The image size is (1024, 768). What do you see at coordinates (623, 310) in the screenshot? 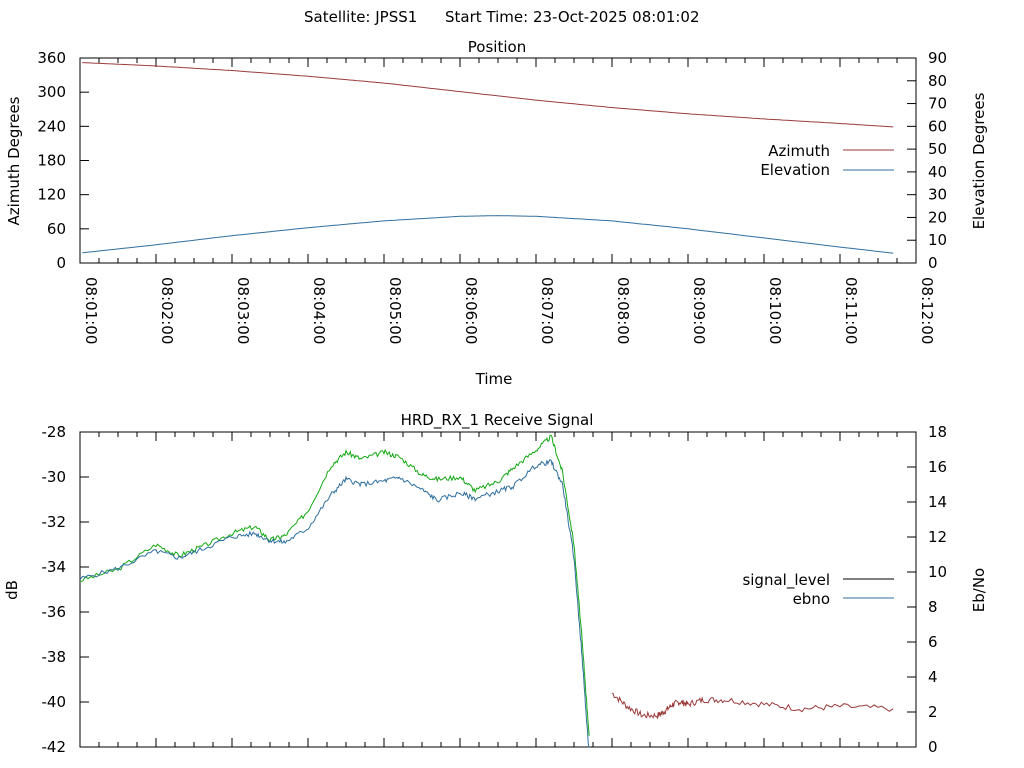
I see `position-x-tick-label: 08:08:00` at bounding box center [623, 310].